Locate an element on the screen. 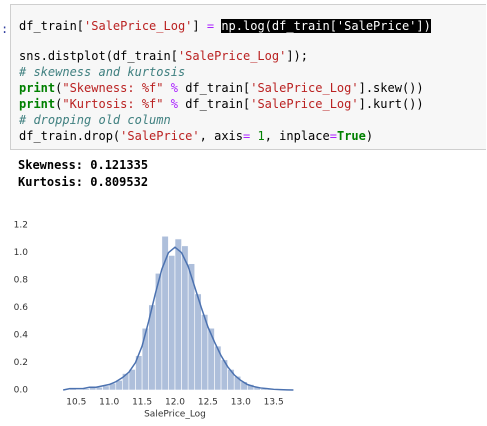 This screenshot has width=487, height=426. y-tick-label: 0.6 is located at coordinates (21, 308).